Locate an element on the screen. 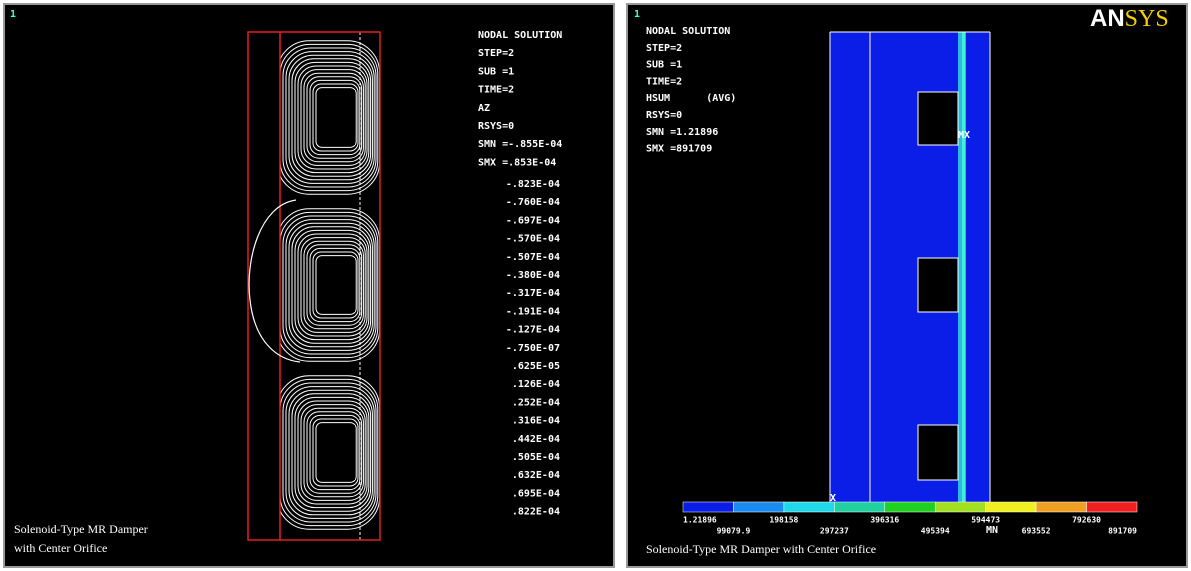  legend-label: 99079.9 is located at coordinates (734, 531).